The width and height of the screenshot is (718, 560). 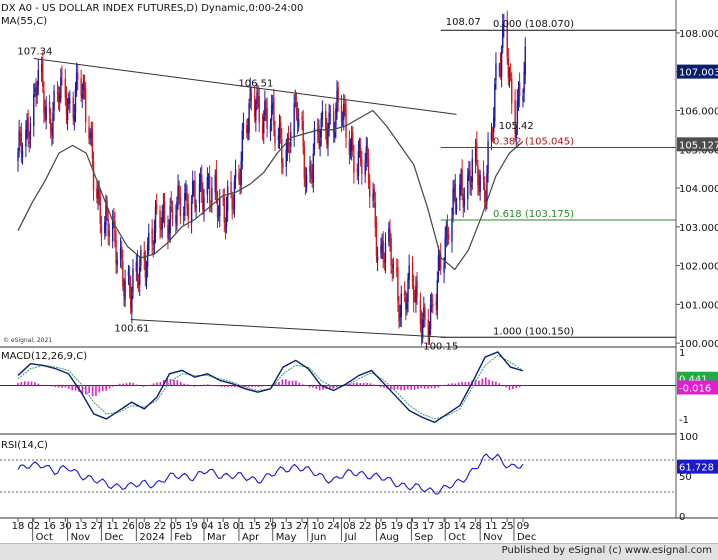 I want to click on trend-line, so click(x=288, y=328).